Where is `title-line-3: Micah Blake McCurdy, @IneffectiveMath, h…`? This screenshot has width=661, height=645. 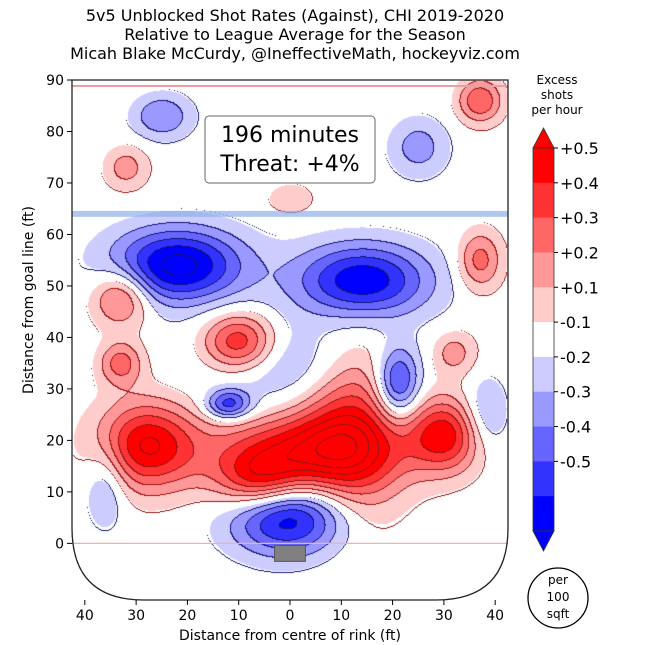 title-line-3: Micah Blake McCurdy, @IneffectiveMath, h… is located at coordinates (295, 53).